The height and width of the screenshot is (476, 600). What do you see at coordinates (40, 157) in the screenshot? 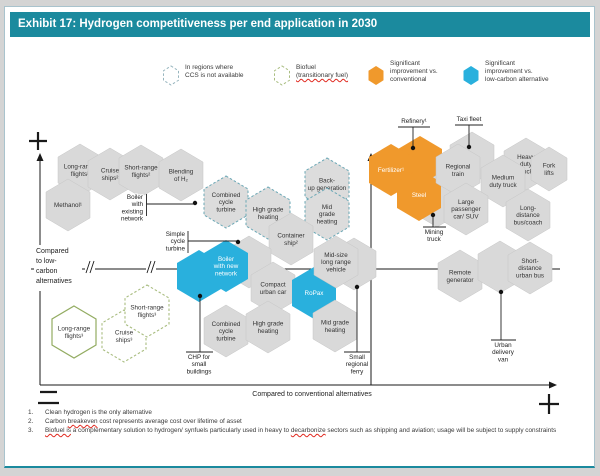
I see `y-axis-arrow-icon` at bounding box center [40, 157].